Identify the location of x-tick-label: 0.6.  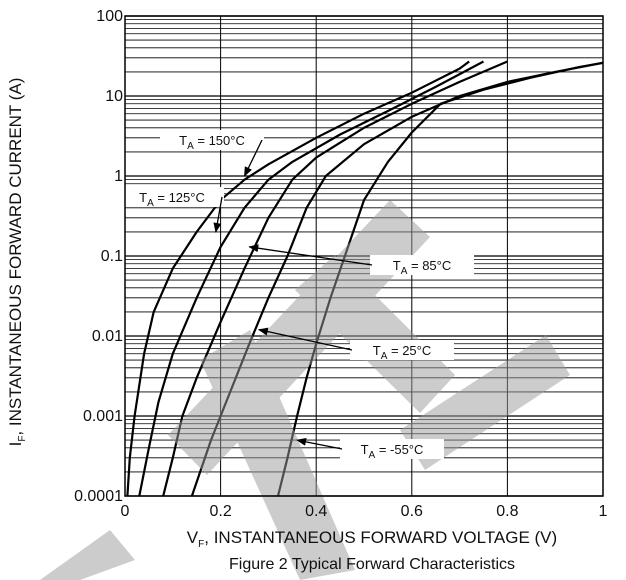
(412, 511).